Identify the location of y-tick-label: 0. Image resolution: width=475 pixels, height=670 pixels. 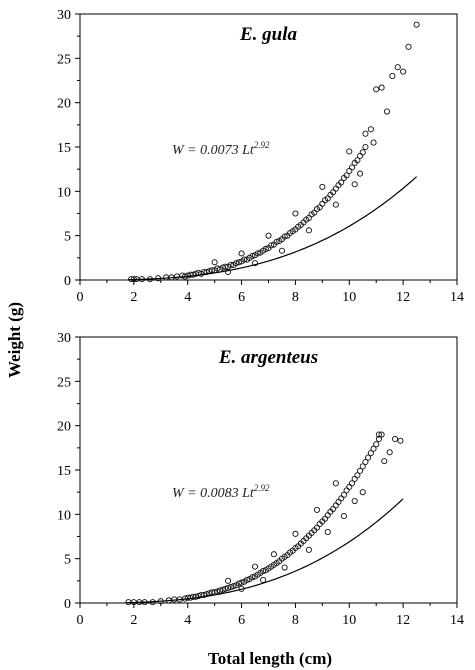
(67, 281).